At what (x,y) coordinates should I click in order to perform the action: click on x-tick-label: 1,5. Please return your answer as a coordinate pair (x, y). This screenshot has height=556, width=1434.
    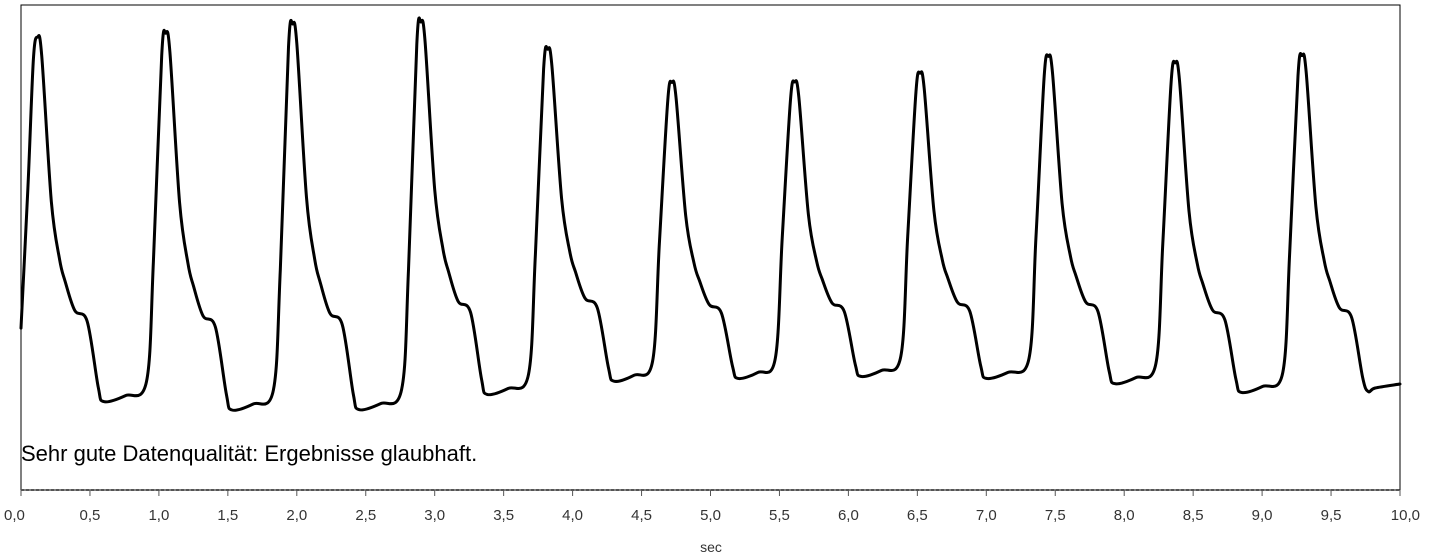
    Looking at the image, I should click on (227, 515).